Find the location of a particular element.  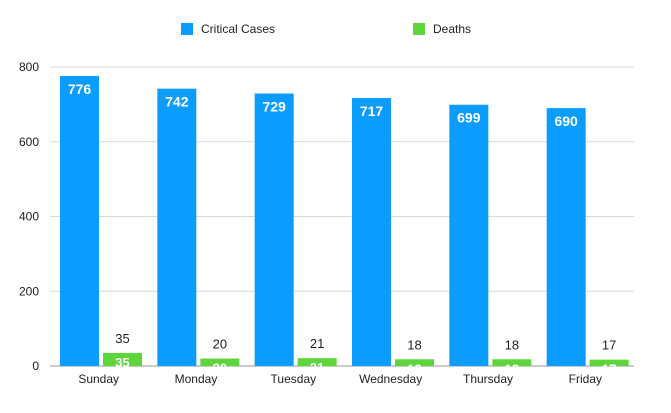

data-label-critical-cases: 776 is located at coordinates (80, 89).